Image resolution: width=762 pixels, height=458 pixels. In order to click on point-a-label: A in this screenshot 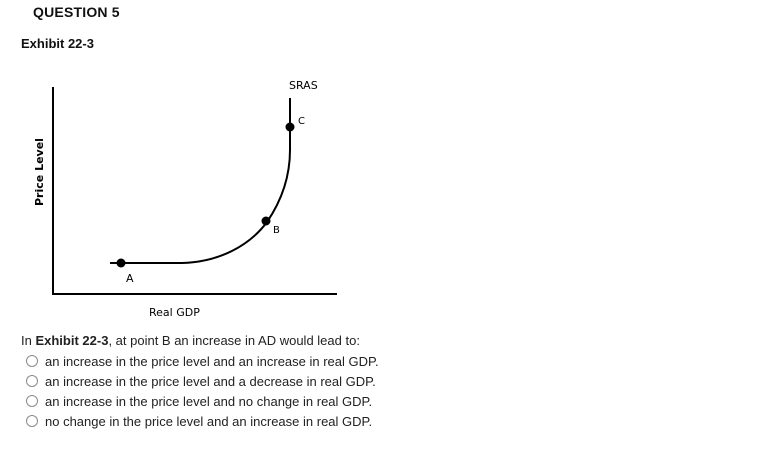, I will do `click(130, 278)`.